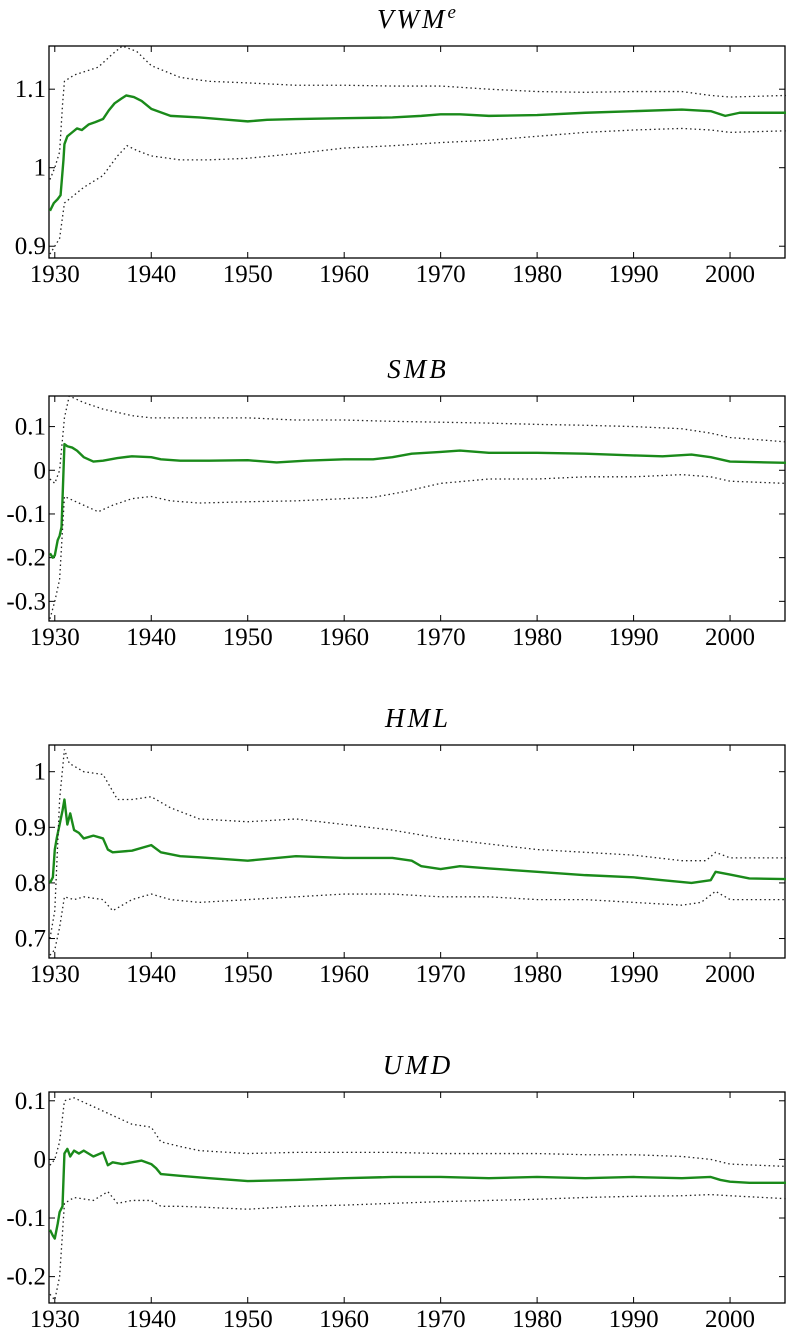 Image resolution: width=786 pixels, height=1340 pixels. Describe the element at coordinates (26, 601) in the screenshot. I see `y-tick-label: -0.3` at that location.